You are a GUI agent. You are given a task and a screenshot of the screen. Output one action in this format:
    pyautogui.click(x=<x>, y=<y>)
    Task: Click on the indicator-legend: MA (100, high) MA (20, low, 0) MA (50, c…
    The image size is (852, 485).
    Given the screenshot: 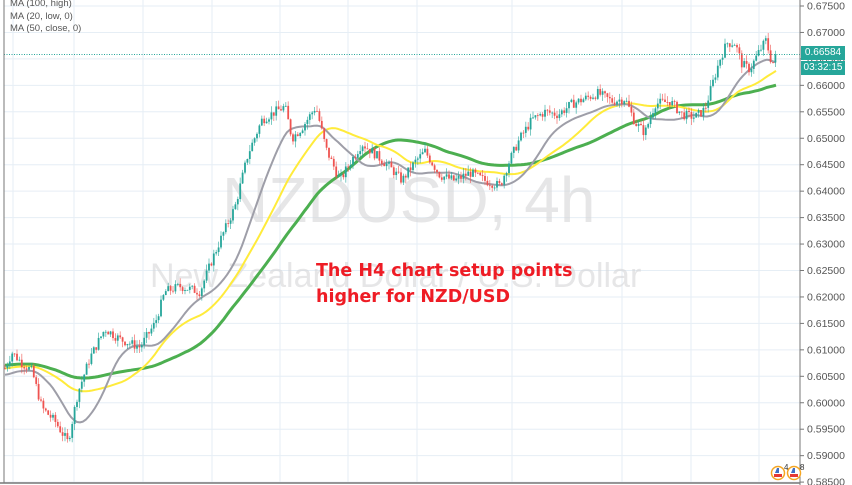 What is the action you would take?
    pyautogui.click(x=45, y=18)
    